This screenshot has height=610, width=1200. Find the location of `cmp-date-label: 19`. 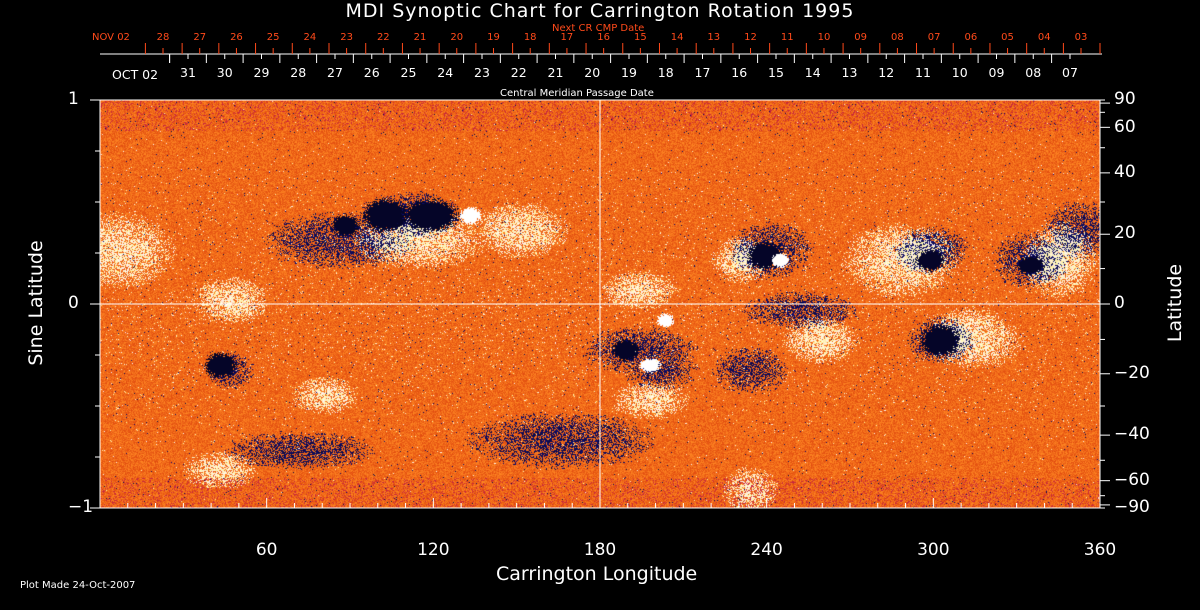

cmp-date-label: 19 is located at coordinates (629, 72).